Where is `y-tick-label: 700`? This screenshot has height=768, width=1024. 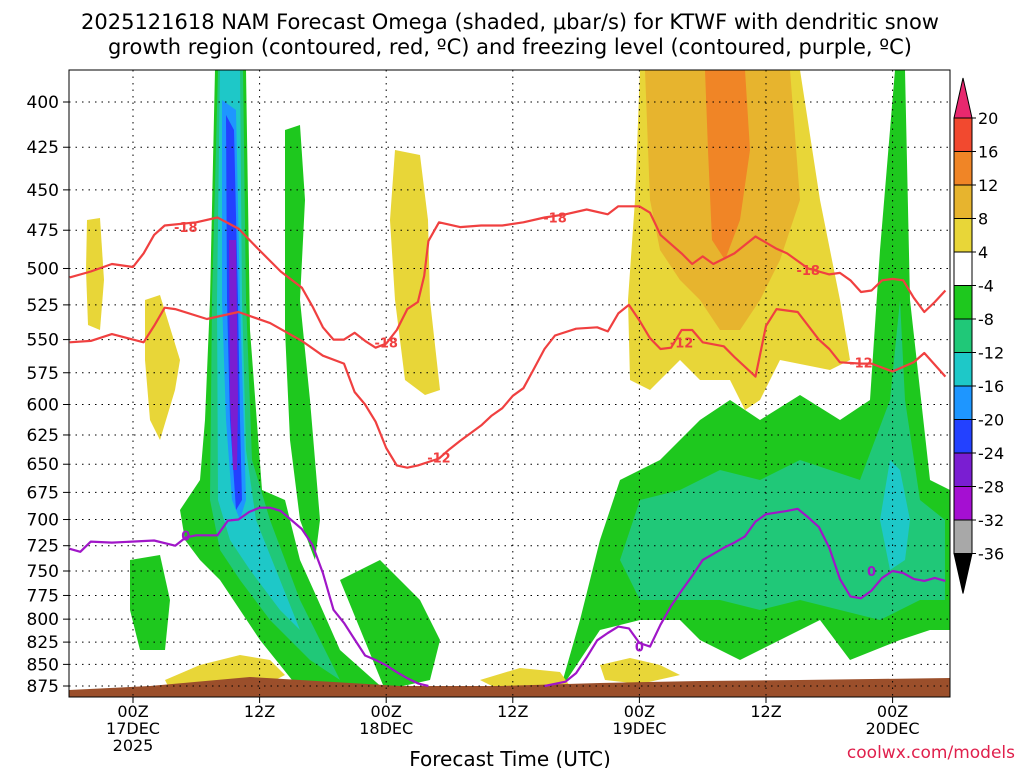 y-tick-label: 700 is located at coordinates (43, 521).